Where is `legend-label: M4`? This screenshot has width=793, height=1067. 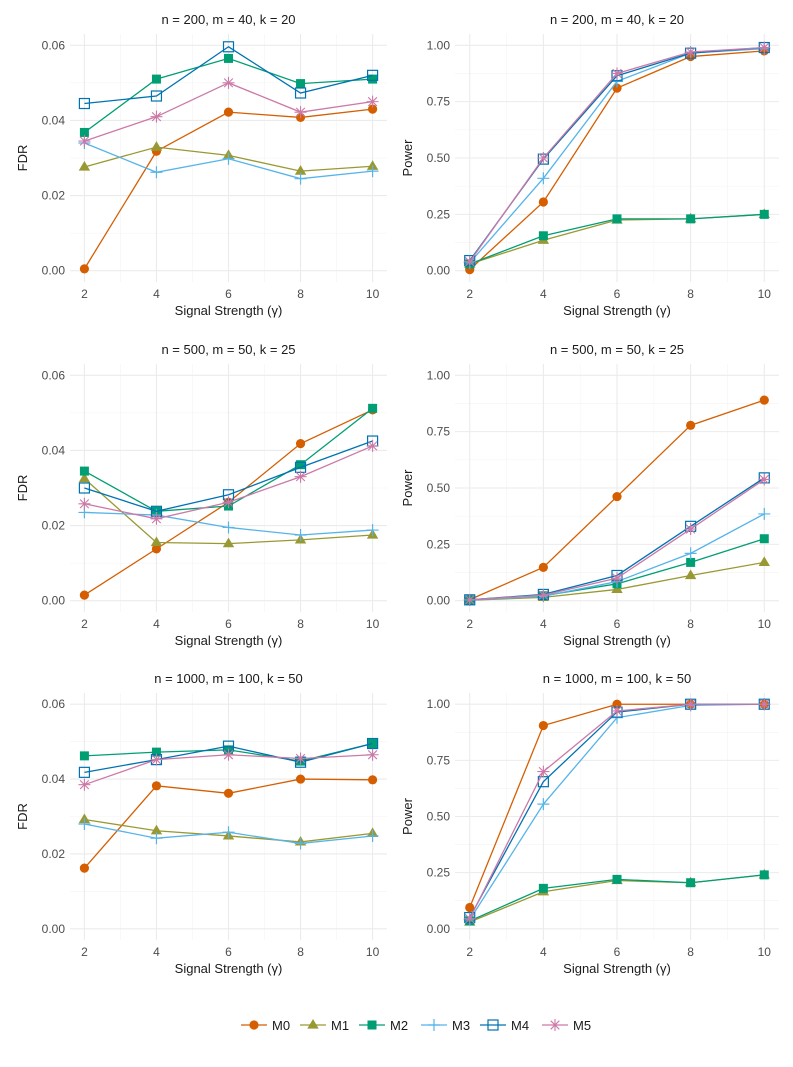 legend-label: M4 is located at coordinates (520, 1025).